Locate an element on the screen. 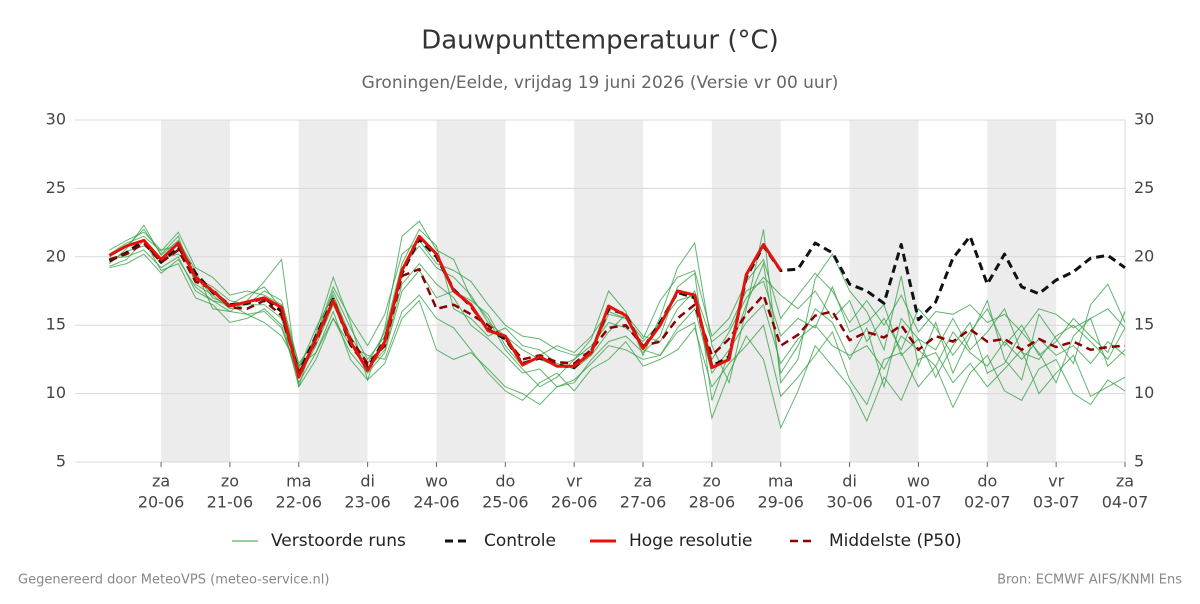 The height and width of the screenshot is (604, 1200). y-tick-label-right: 15 is located at coordinates (1144, 324).